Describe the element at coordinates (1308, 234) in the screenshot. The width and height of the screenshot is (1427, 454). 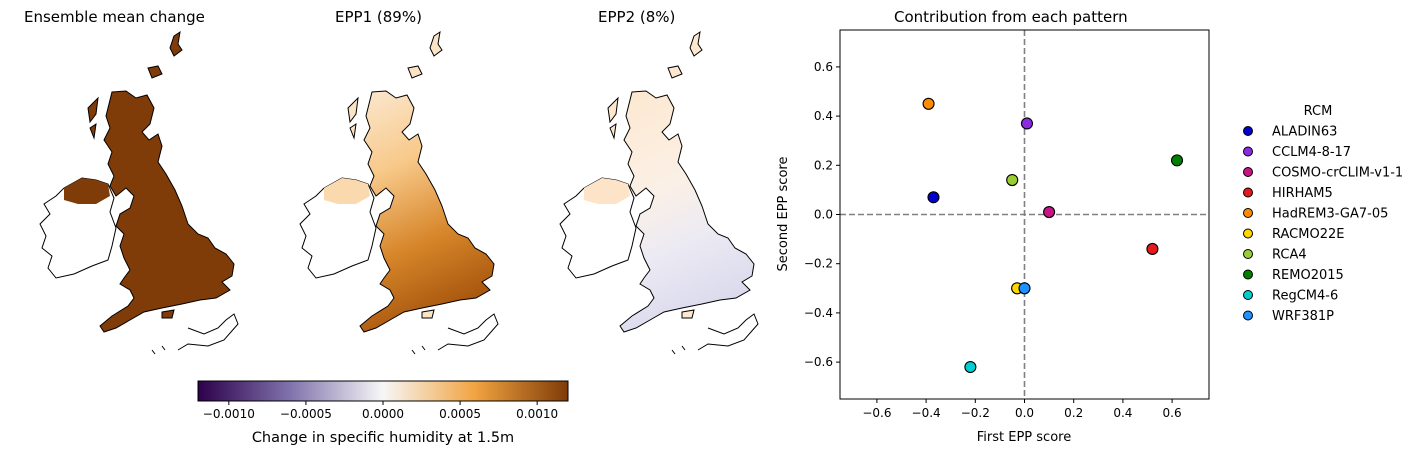
I see `legend-label: RACMO22E` at that location.